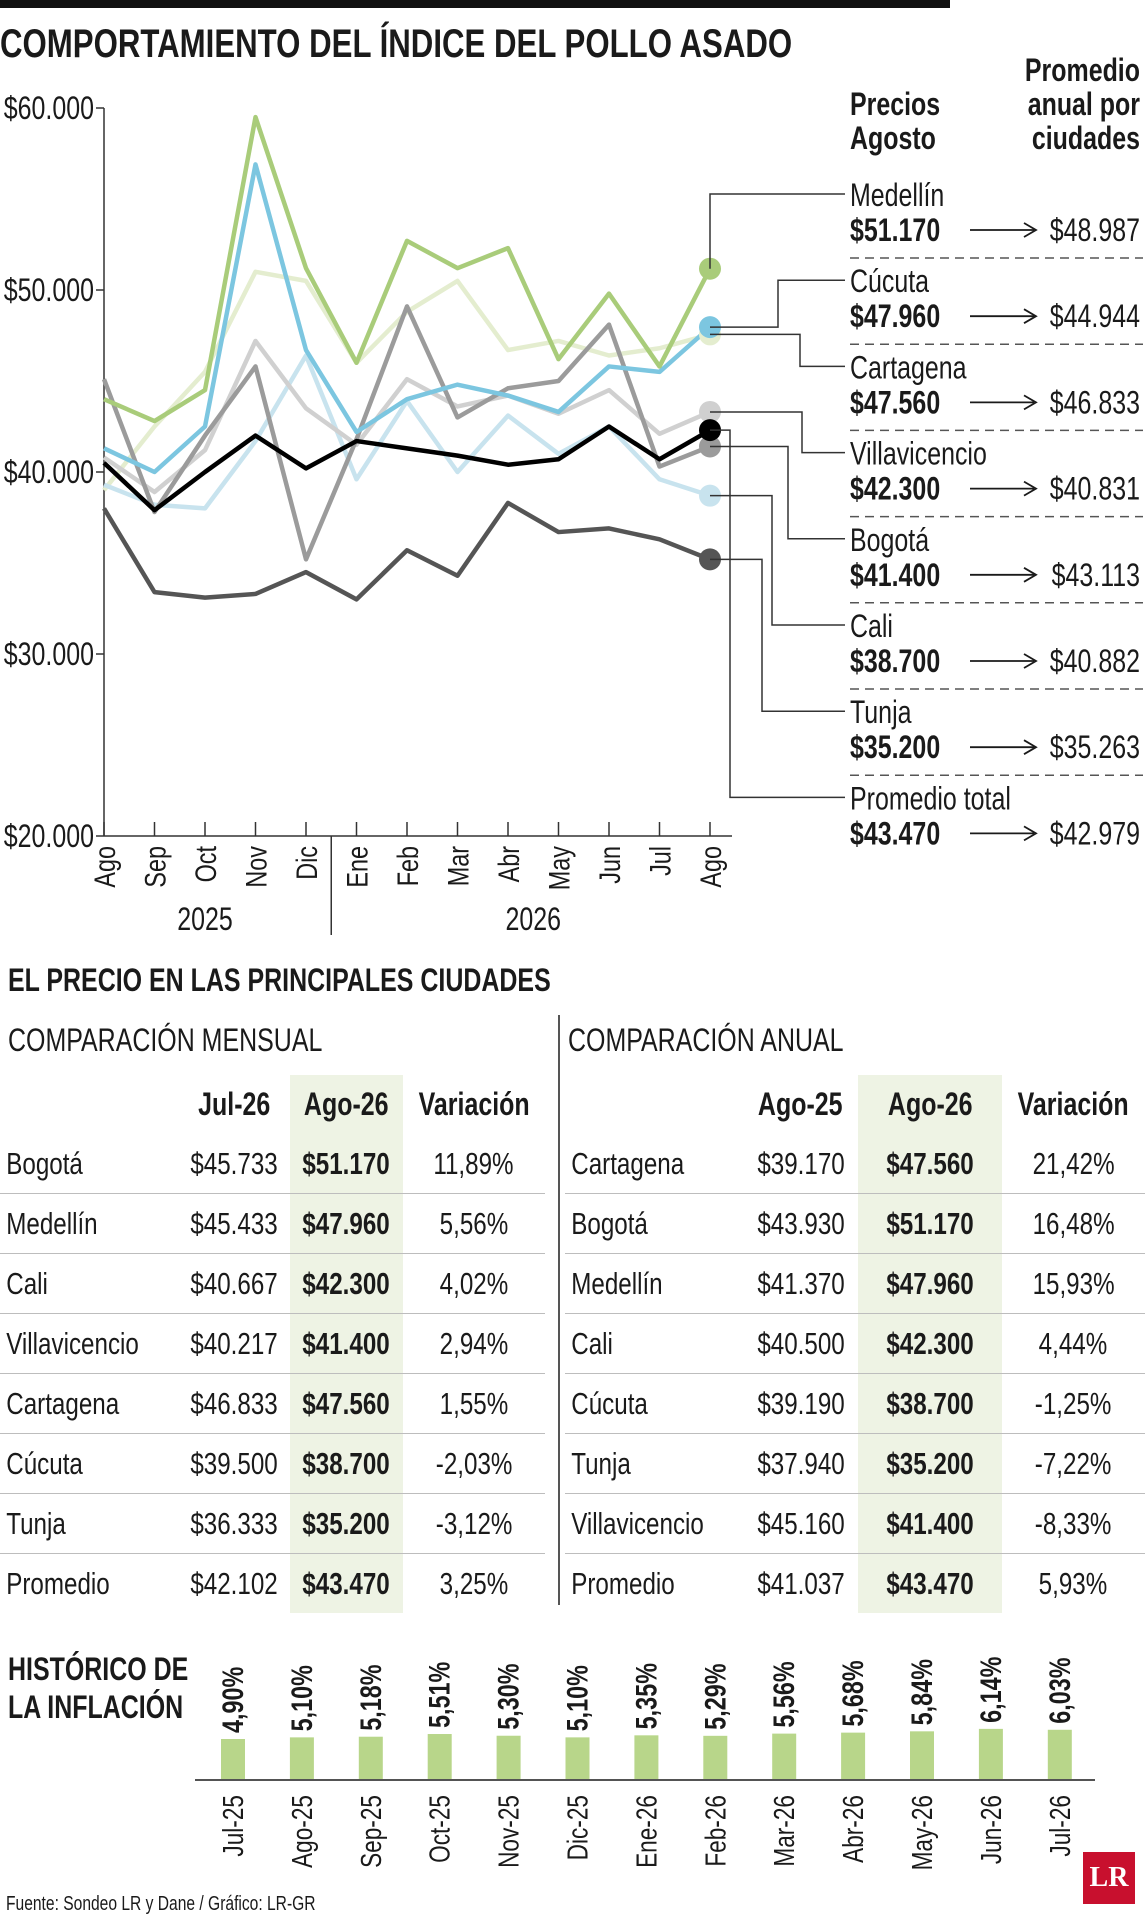 Image resolution: width=1145 pixels, height=1920 pixels. What do you see at coordinates (889, 541) in the screenshot?
I see `legend-city-name: Bogotá` at bounding box center [889, 541].